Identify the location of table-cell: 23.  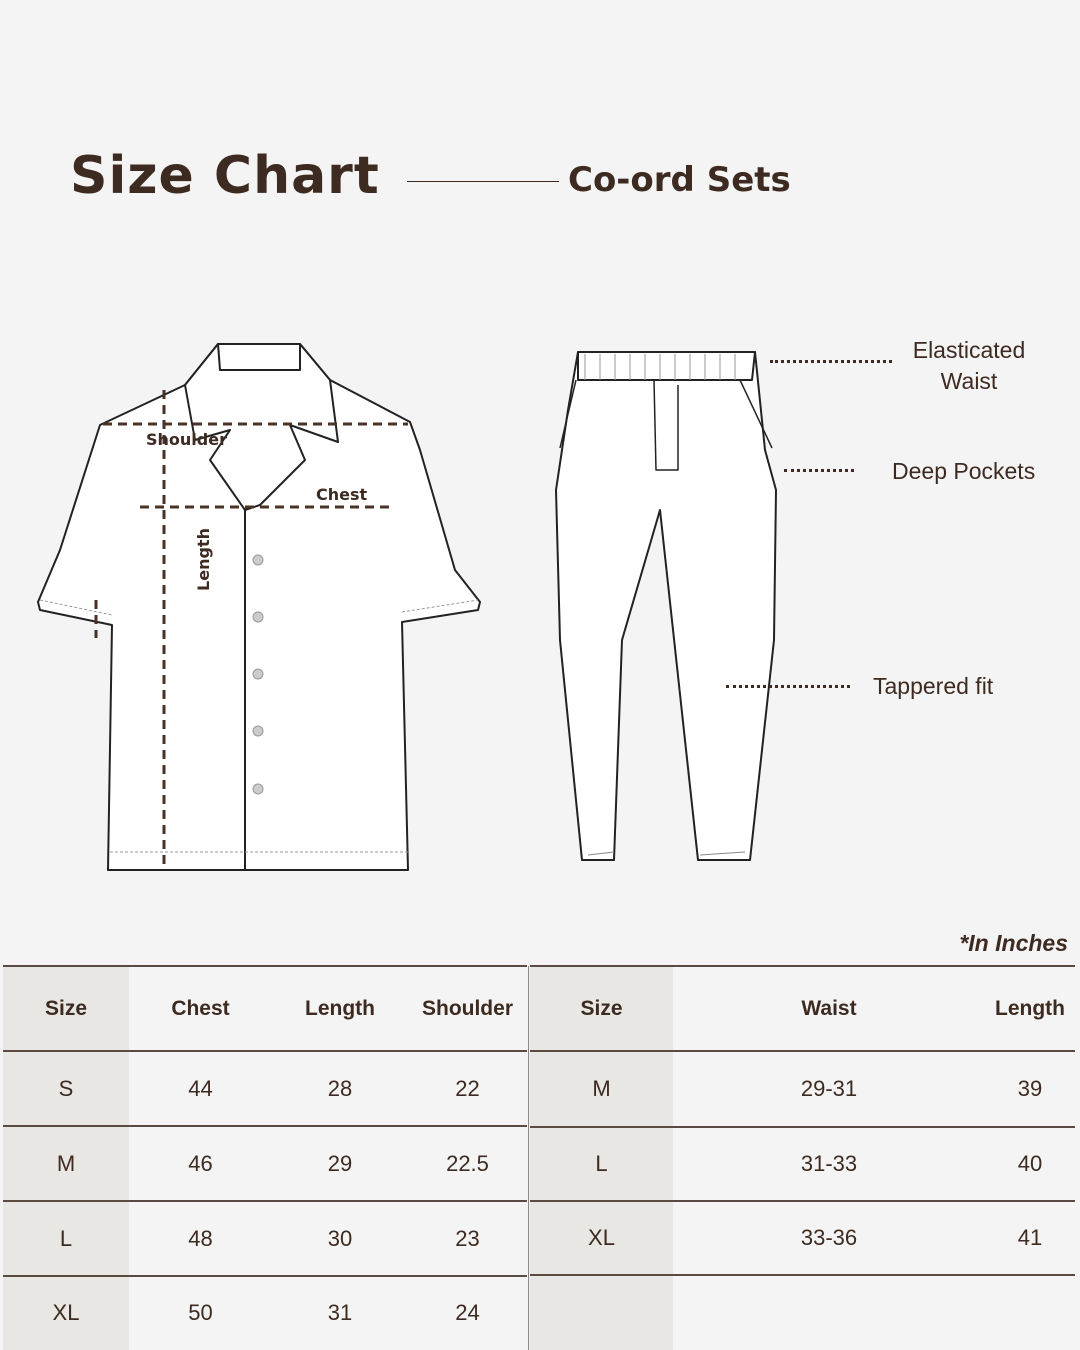
(467, 1238).